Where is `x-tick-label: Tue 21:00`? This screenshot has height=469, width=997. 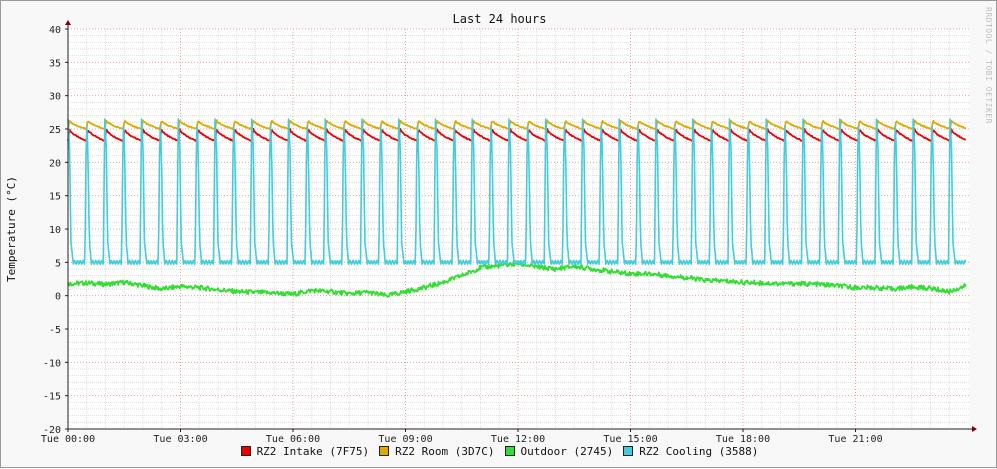
x-tick-label: Tue 21:00 is located at coordinates (855, 439).